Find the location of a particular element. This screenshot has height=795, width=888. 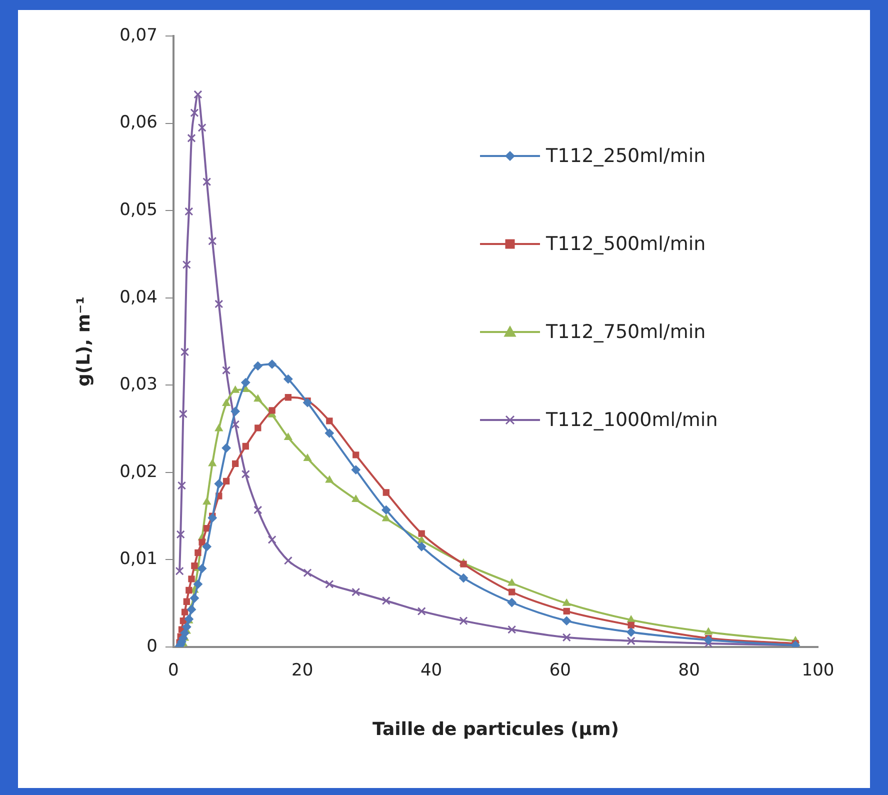

legend-label: T112_750ml/min is located at coordinates (626, 332).